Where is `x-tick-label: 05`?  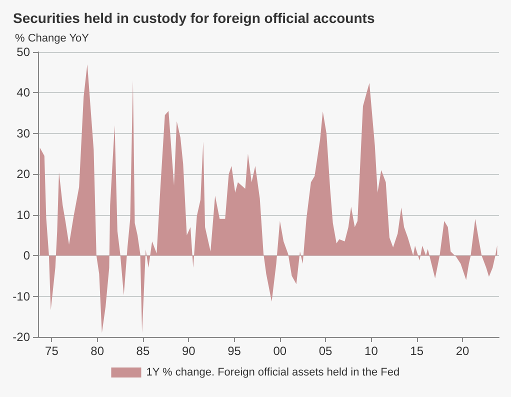 x-tick-label: 05 is located at coordinates (325, 351).